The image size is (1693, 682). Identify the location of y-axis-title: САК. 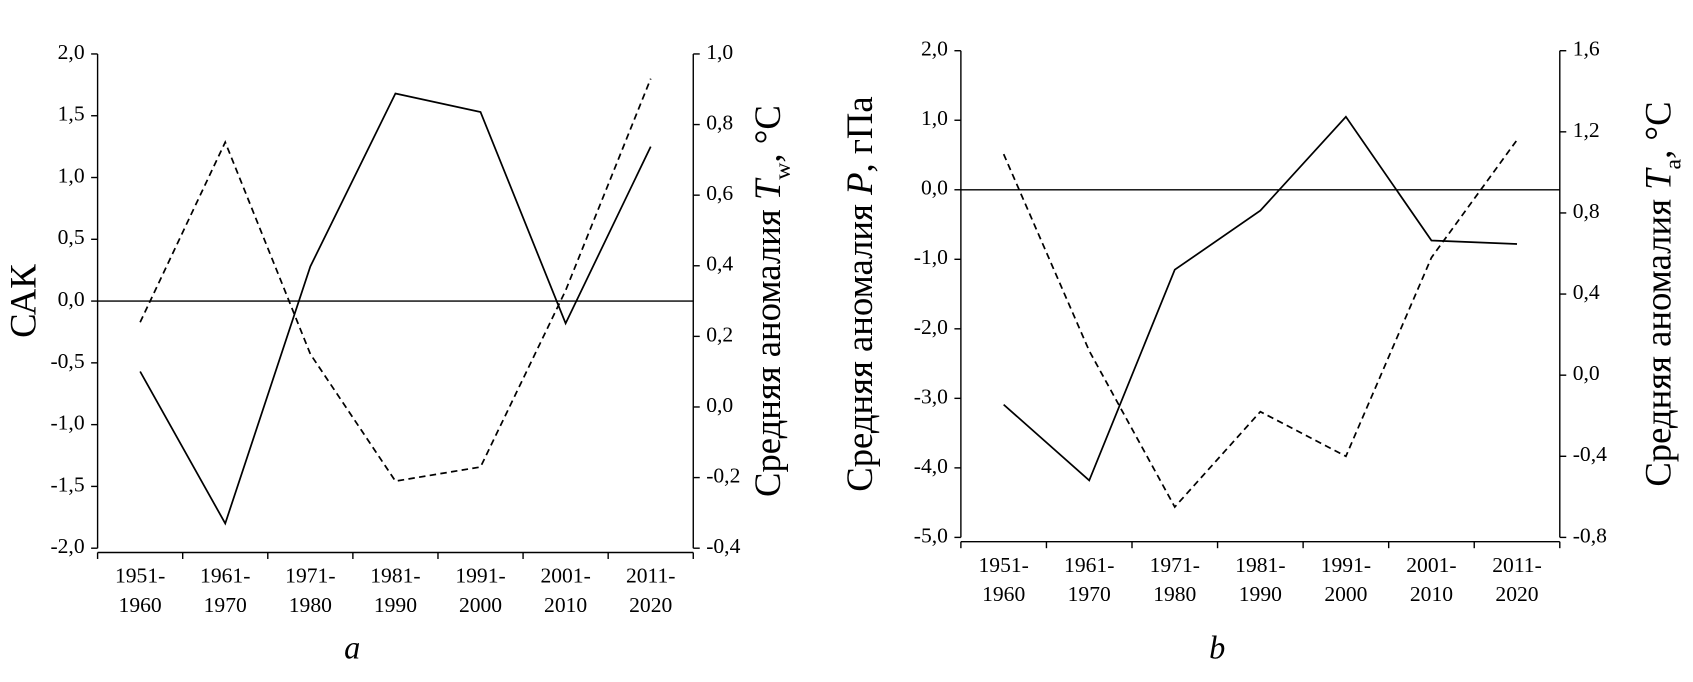
(23, 301).